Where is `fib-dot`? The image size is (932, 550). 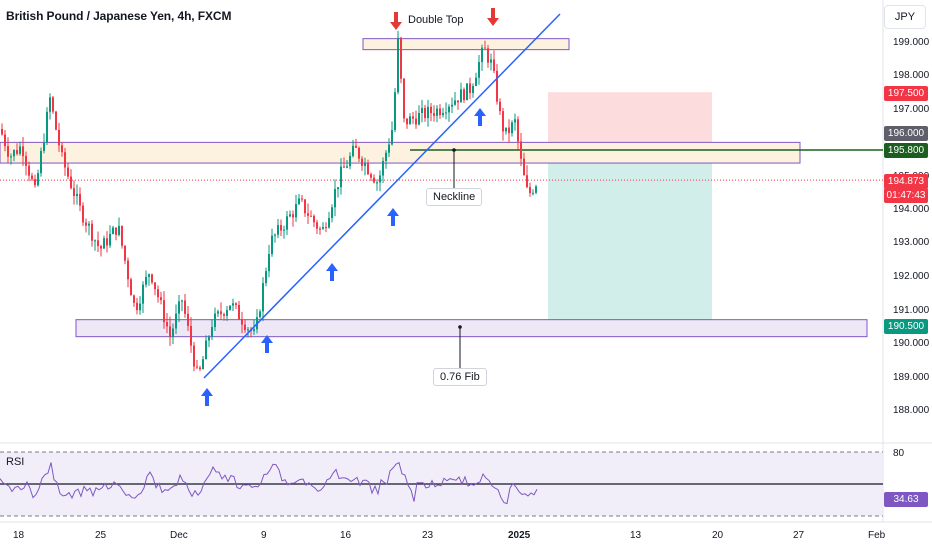 fib-dot is located at coordinates (460, 327).